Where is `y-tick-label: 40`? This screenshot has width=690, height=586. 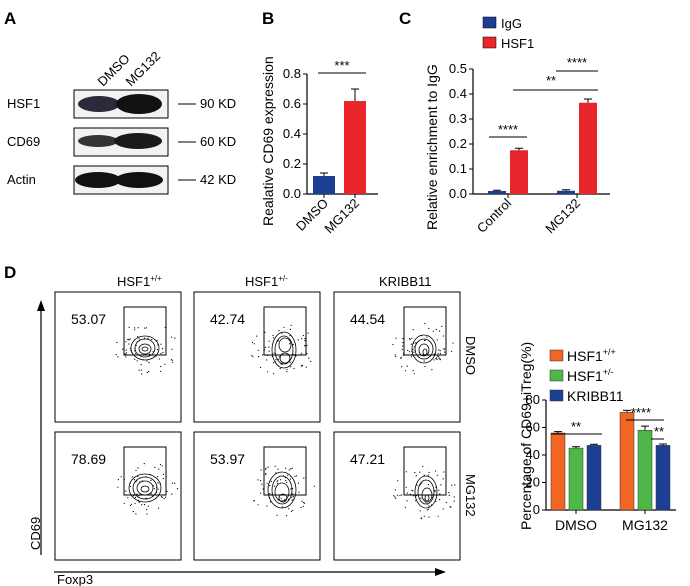 y-tick-label: 40 is located at coordinates (533, 454).